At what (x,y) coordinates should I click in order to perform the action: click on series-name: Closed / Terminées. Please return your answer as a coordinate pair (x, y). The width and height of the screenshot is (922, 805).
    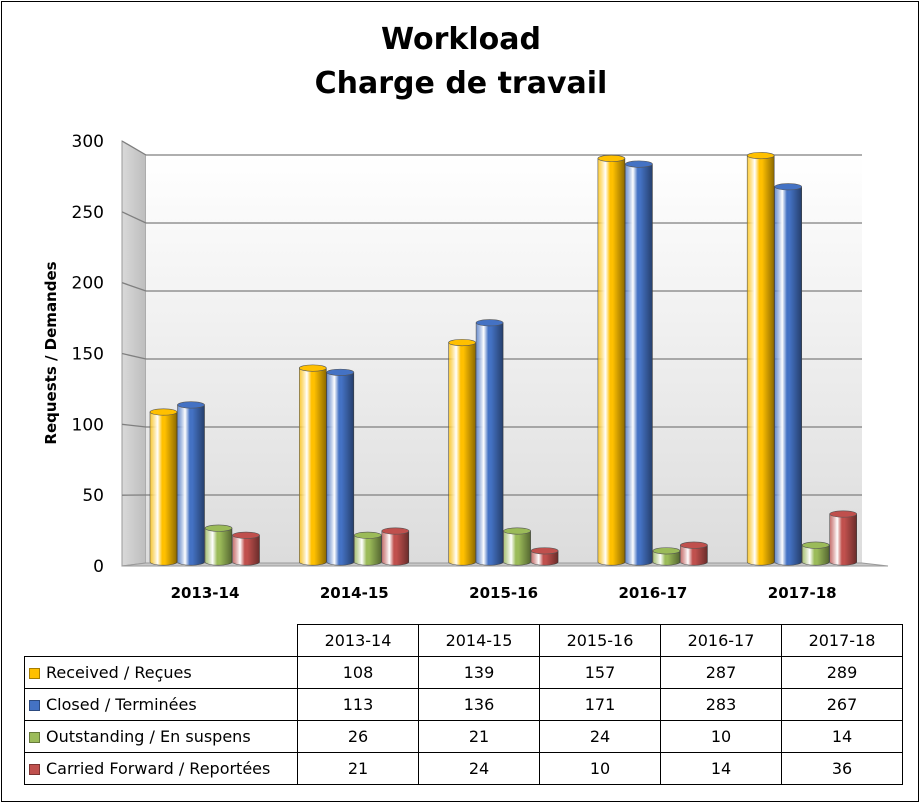
    Looking at the image, I should click on (121, 704).